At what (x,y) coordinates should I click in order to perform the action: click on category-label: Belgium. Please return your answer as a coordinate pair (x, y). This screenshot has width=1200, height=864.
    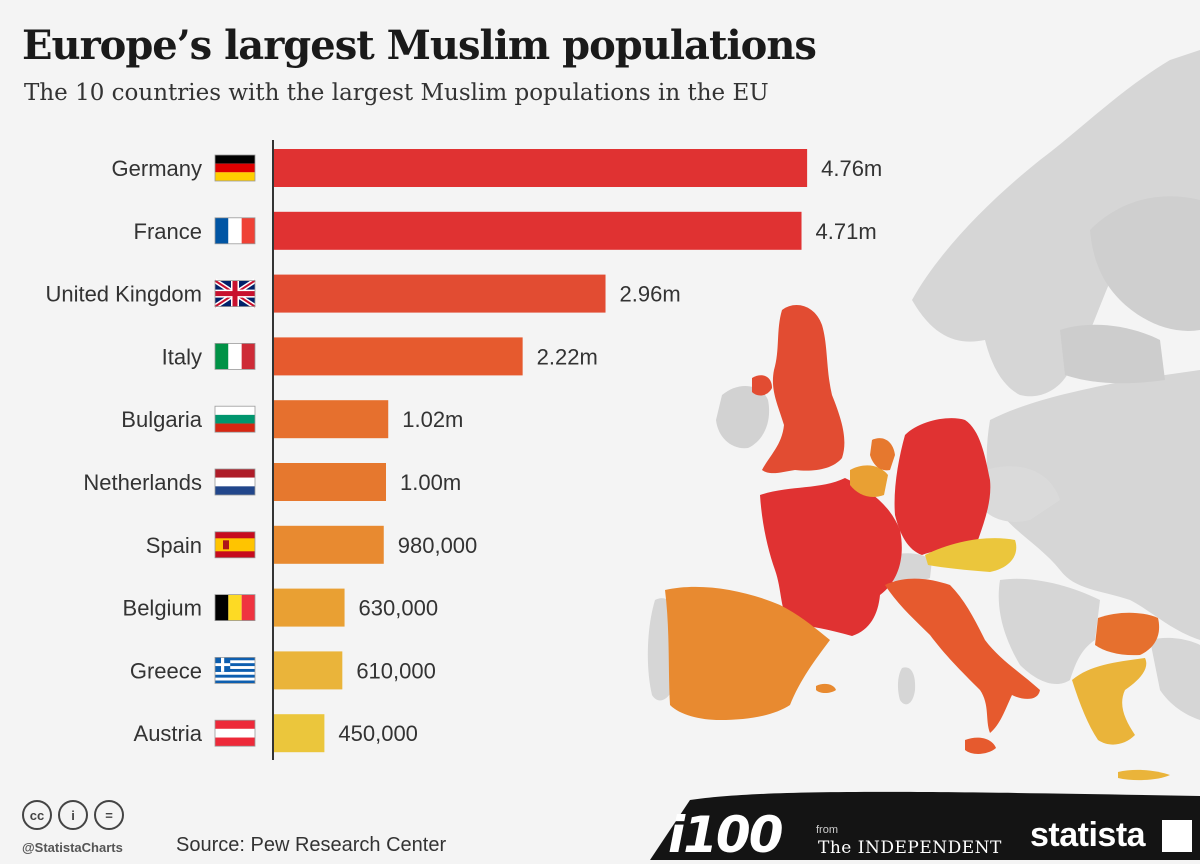
    Looking at the image, I should click on (162, 608).